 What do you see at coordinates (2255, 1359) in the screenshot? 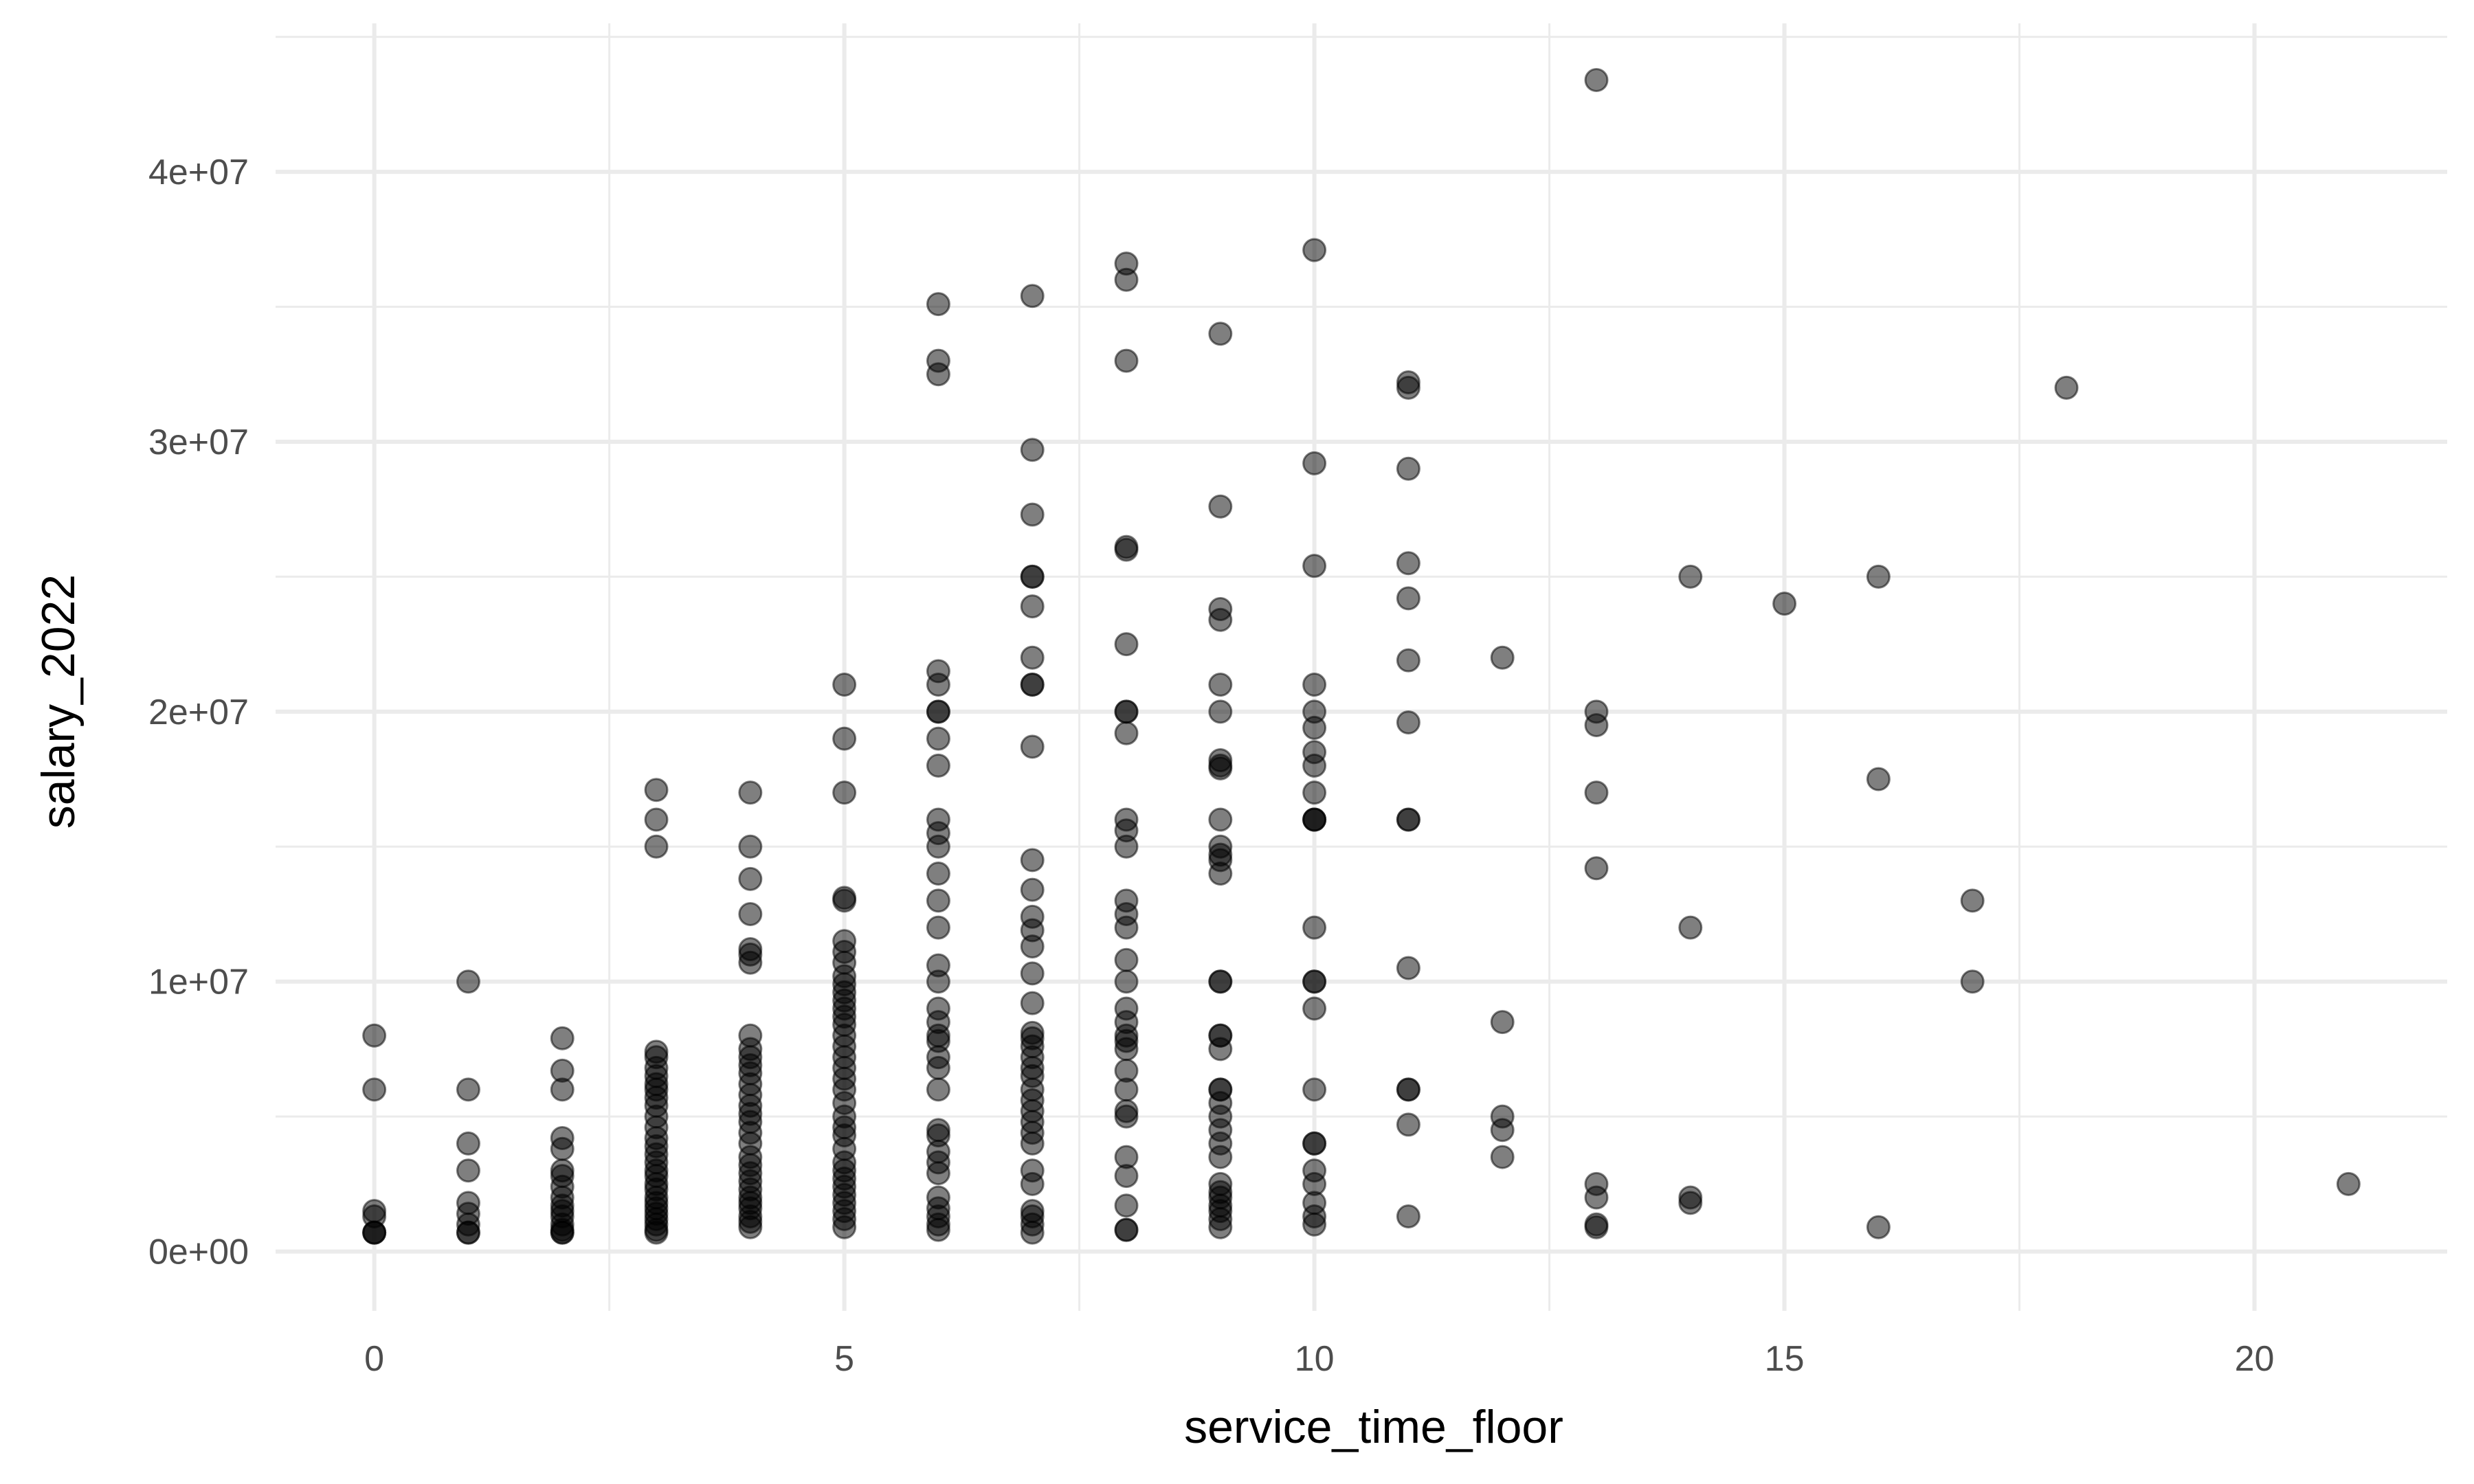
I see `x-tick-label: 20` at bounding box center [2255, 1359].